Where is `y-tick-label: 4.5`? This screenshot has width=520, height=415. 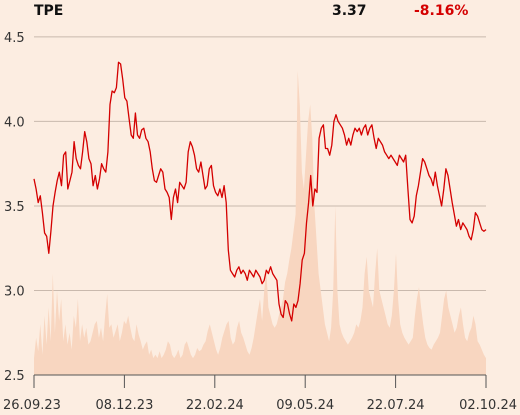 y-tick-label: 4.5 is located at coordinates (14, 38).